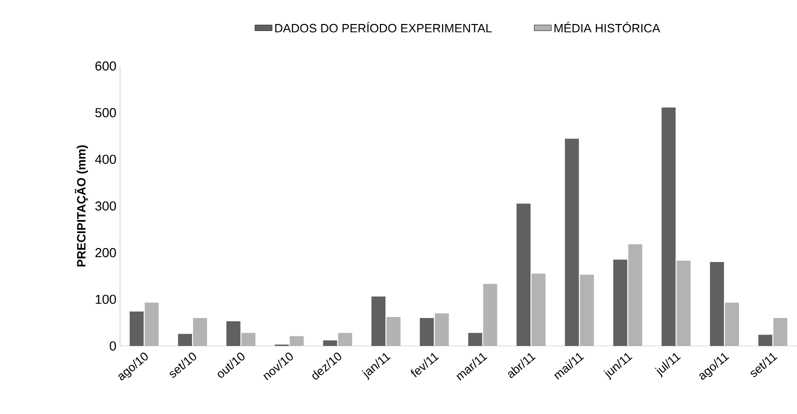 The width and height of the screenshot is (797, 414). Describe the element at coordinates (105, 253) in the screenshot. I see `y-tick-label: 200` at that location.